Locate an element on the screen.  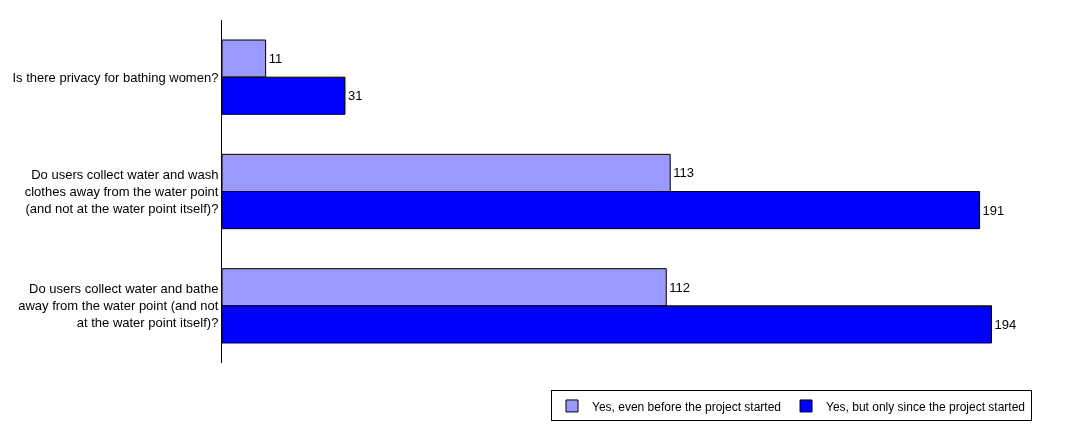
data-label: 194 is located at coordinates (1005, 324).